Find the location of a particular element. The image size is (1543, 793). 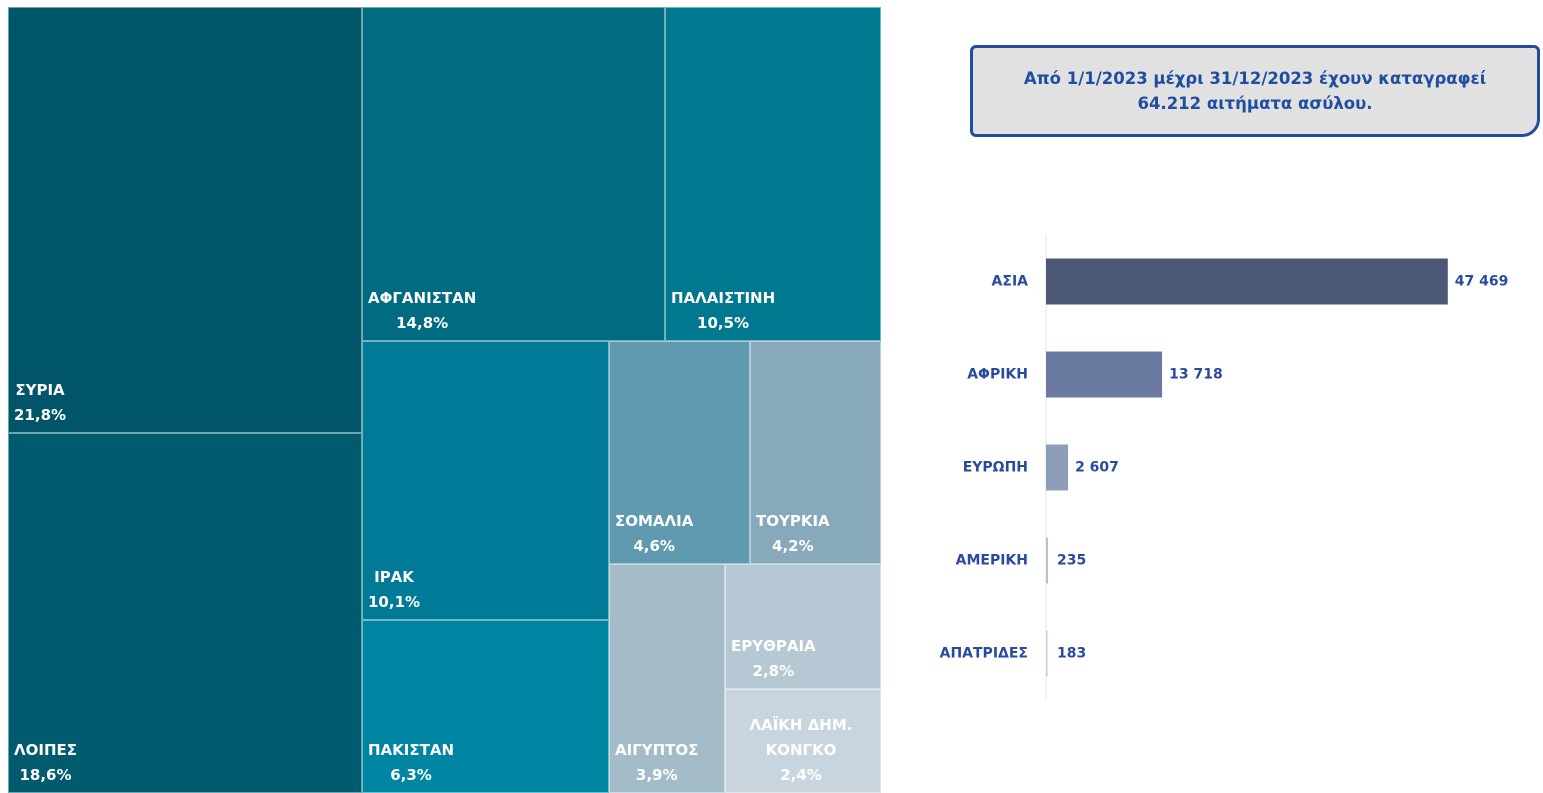

treemap-tile: ΑΦΓΑΝΙΣΤΑΝ 14,8% is located at coordinates (513, 174).